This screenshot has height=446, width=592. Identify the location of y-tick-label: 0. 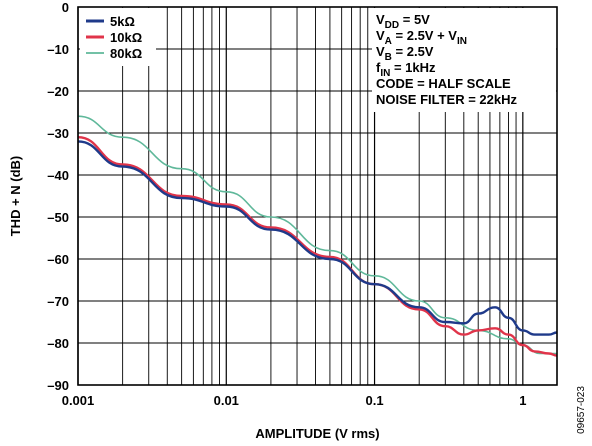
(65, 7).